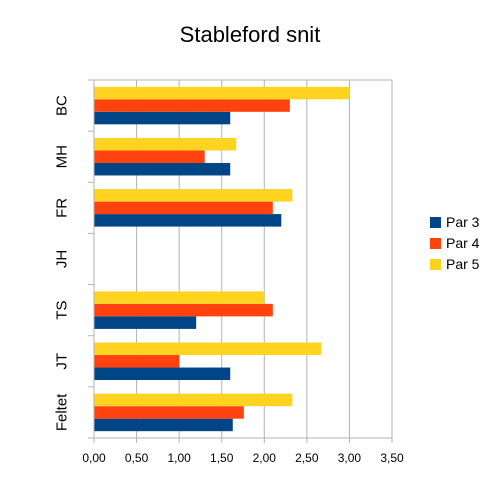 This screenshot has width=500, height=496. Describe the element at coordinates (463, 222) in the screenshot. I see `legend-label-par-3: Par 3` at that location.